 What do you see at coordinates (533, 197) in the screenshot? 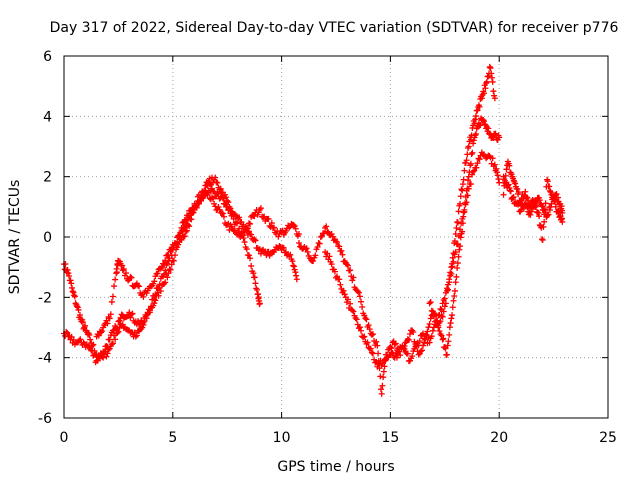
I see `data-series-trace-h` at bounding box center [533, 197].